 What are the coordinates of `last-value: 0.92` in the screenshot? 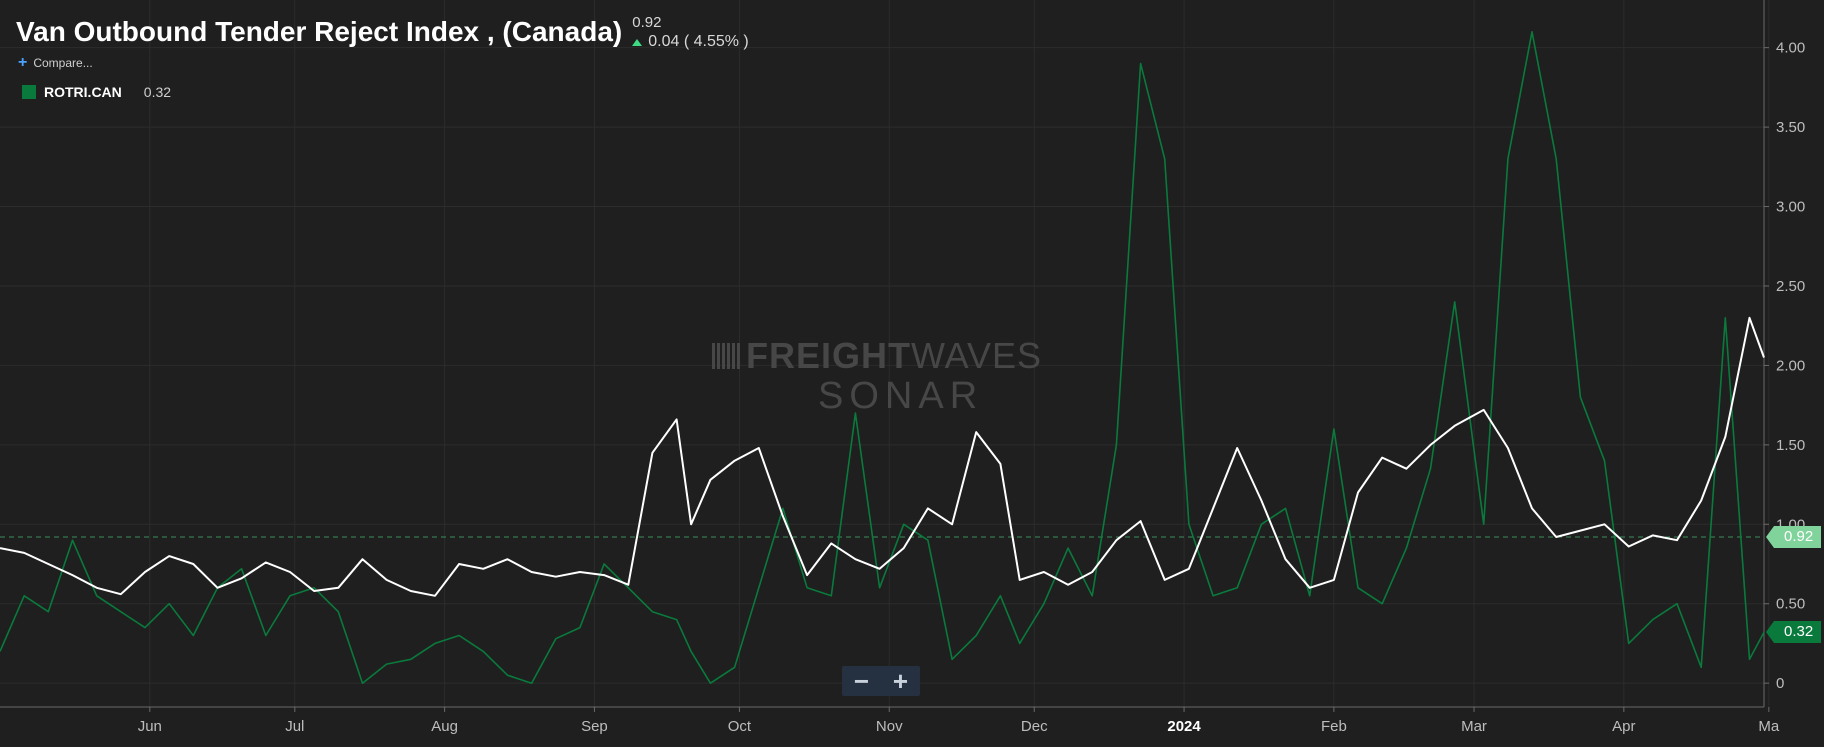 It's located at (647, 22).